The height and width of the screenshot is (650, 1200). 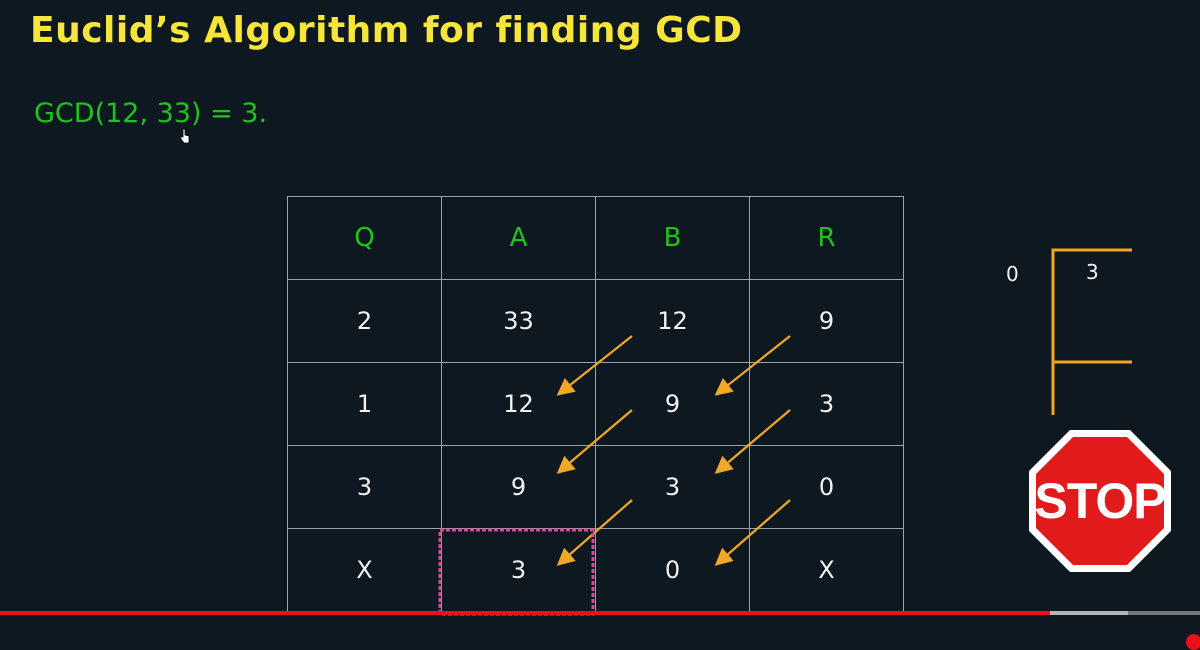 I want to click on division-divisor: 3, so click(x=1092, y=272).